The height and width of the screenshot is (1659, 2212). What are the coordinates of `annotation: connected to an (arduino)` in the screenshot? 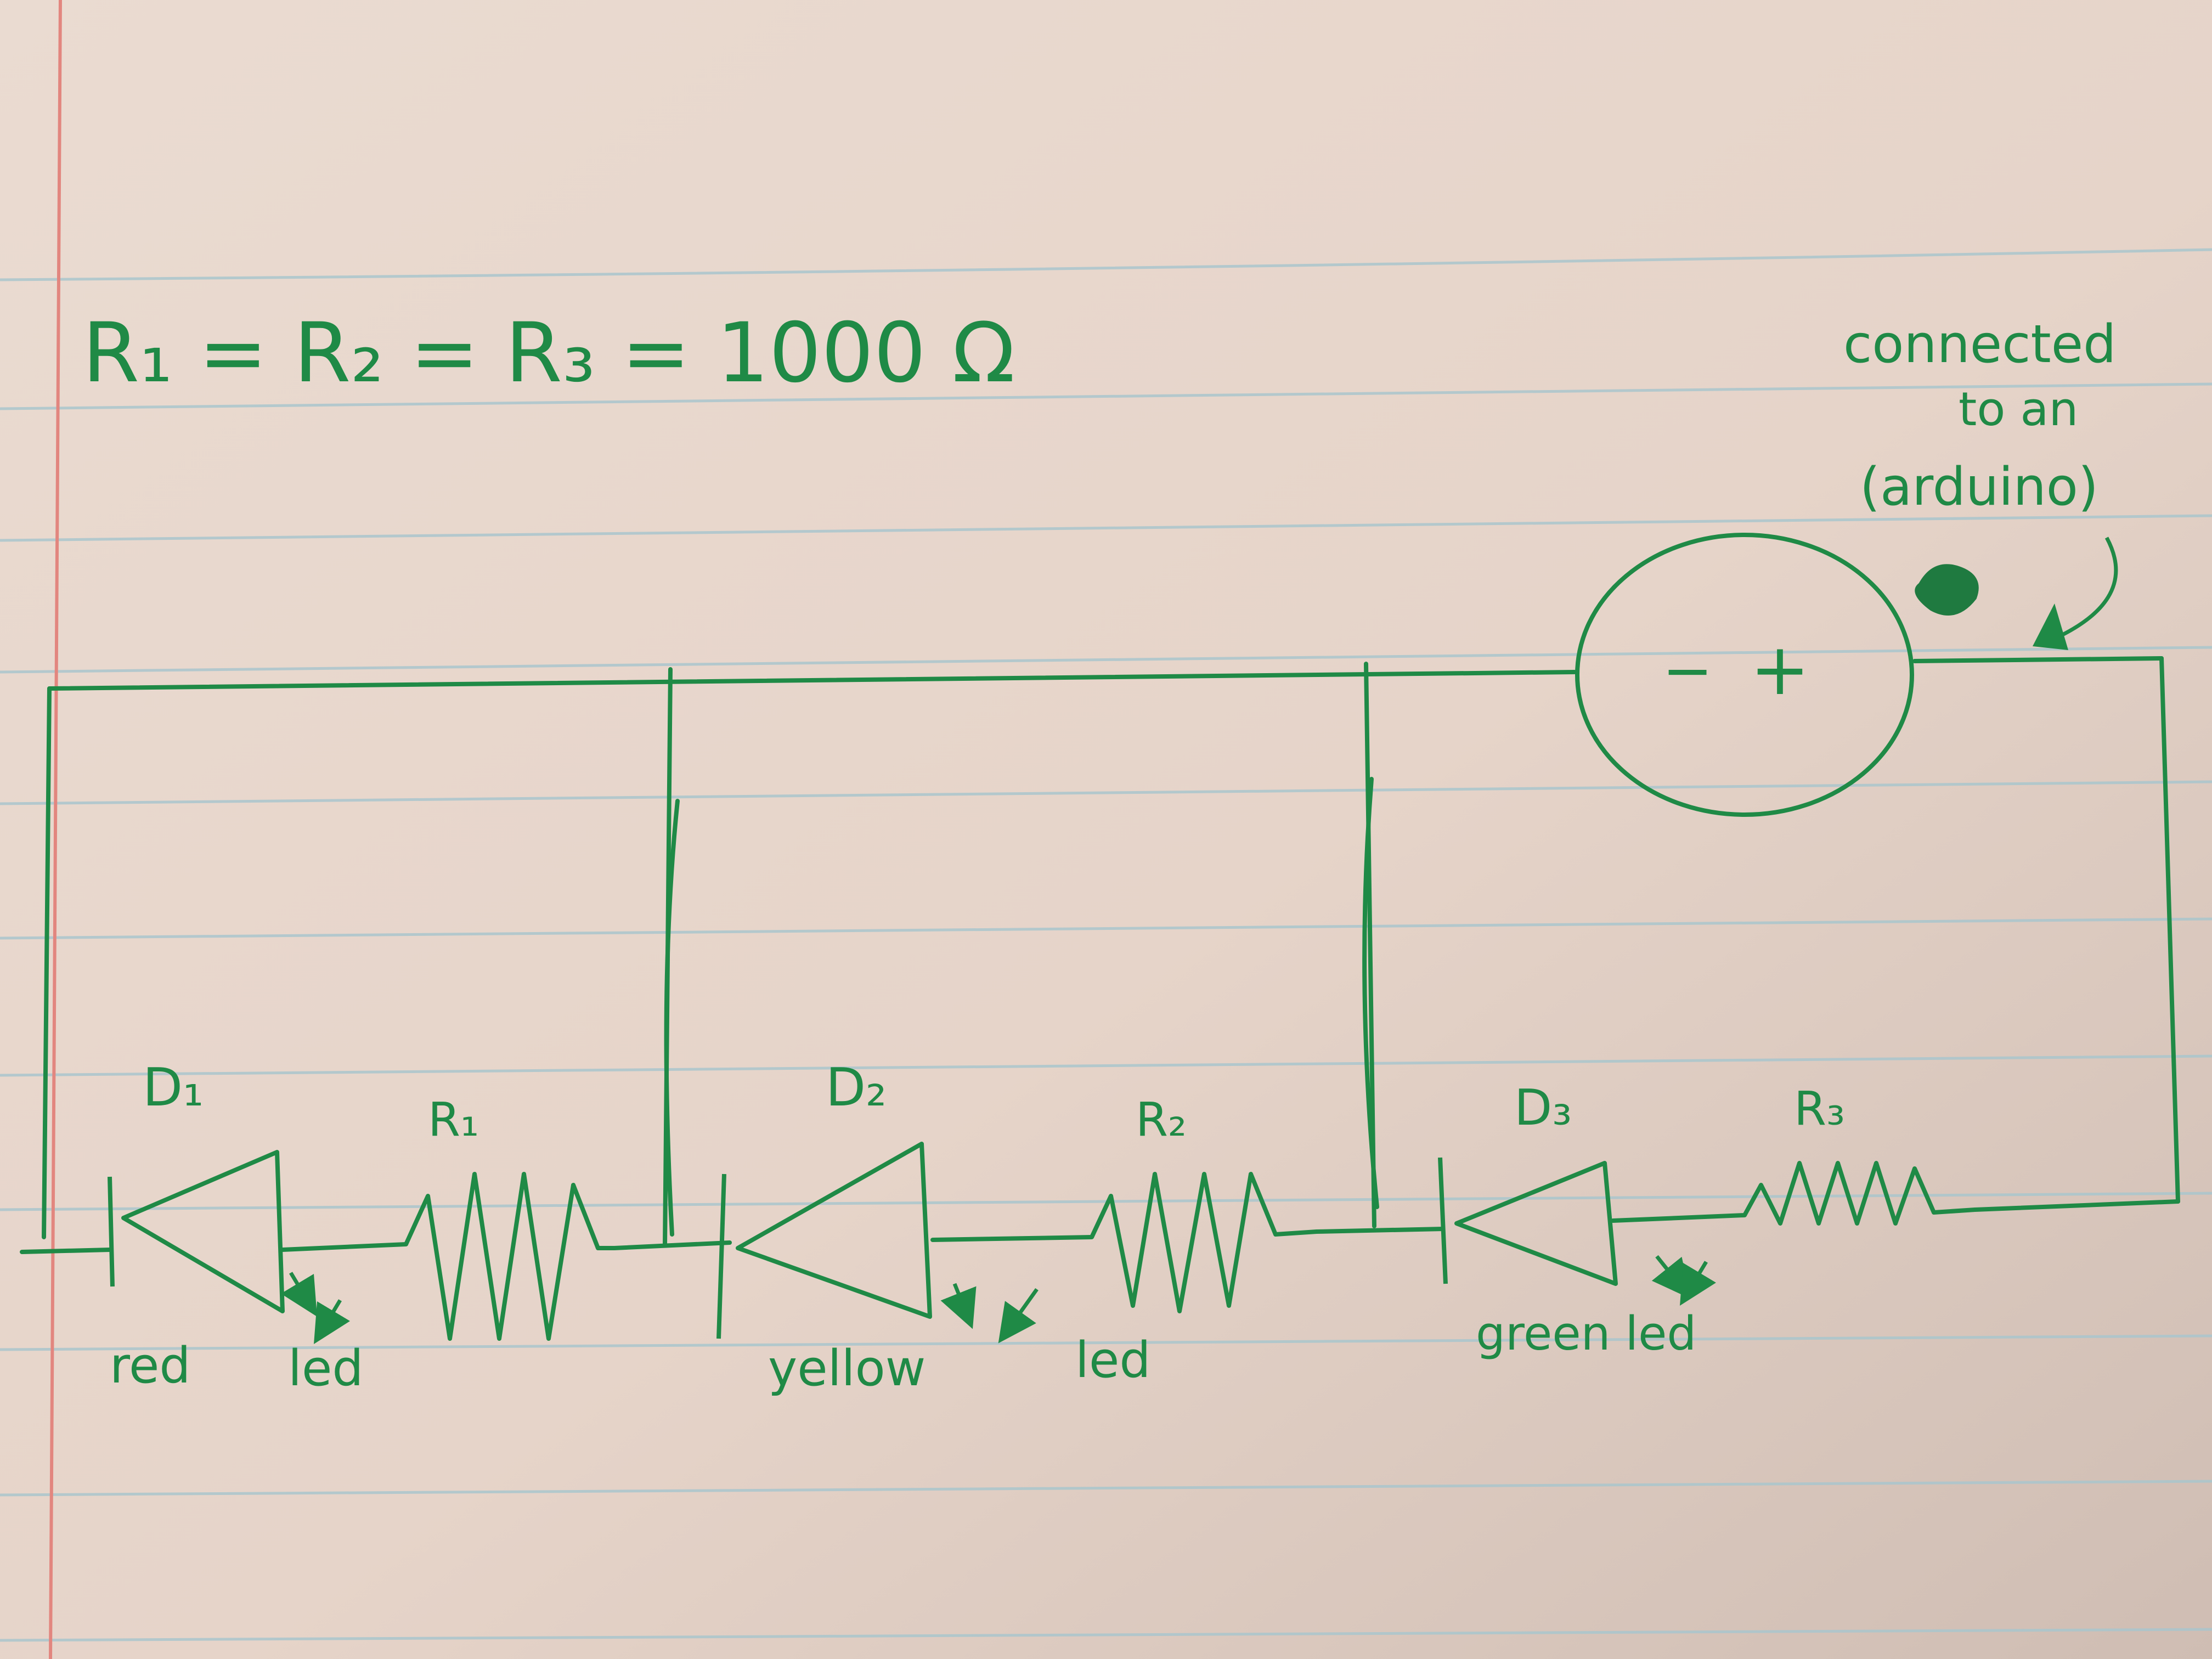 It's located at (1981, 482).